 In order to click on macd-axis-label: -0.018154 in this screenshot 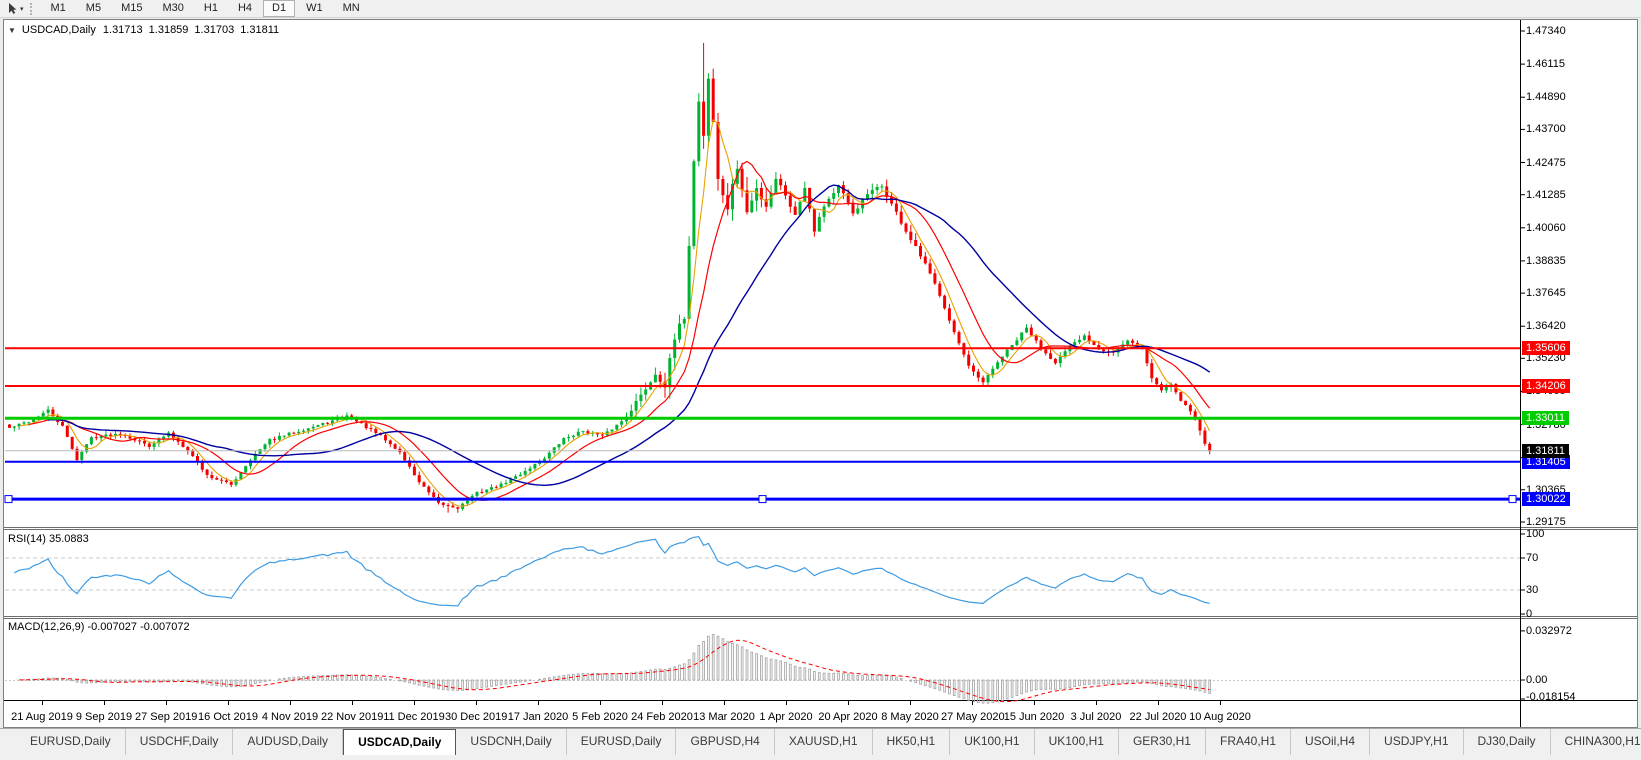, I will do `click(1551, 697)`.